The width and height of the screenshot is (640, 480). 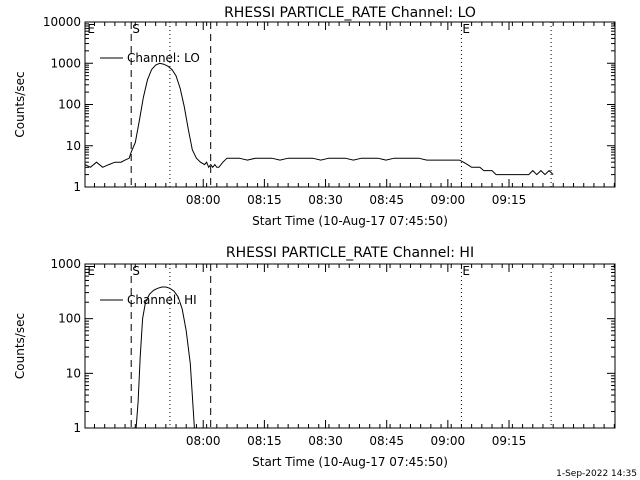 What do you see at coordinates (165, 357) in the screenshot?
I see `hi-series-line` at bounding box center [165, 357].